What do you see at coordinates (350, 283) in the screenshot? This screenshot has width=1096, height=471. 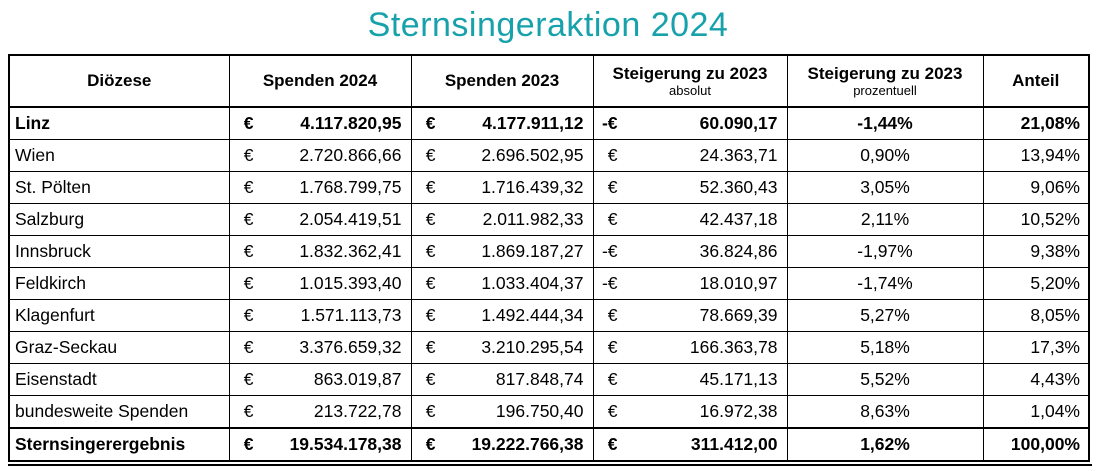 I see `spenden-2024-value: 1.015.393,40` at bounding box center [350, 283].